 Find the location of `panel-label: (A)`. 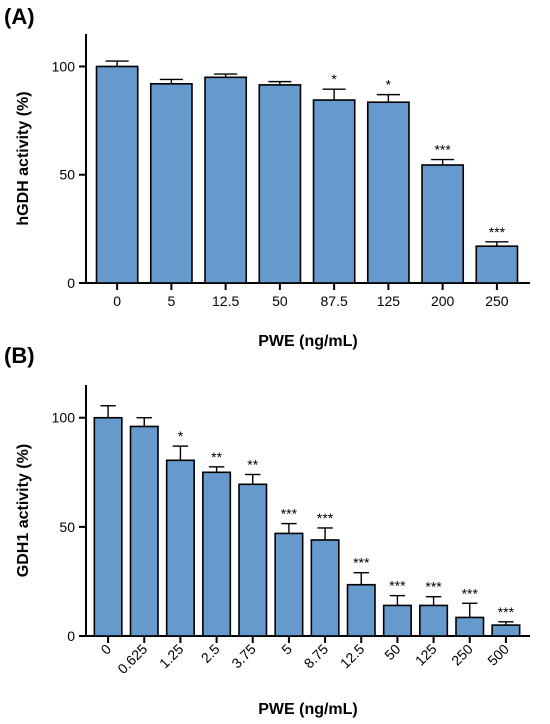

panel-label: (A) is located at coordinates (19, 16).